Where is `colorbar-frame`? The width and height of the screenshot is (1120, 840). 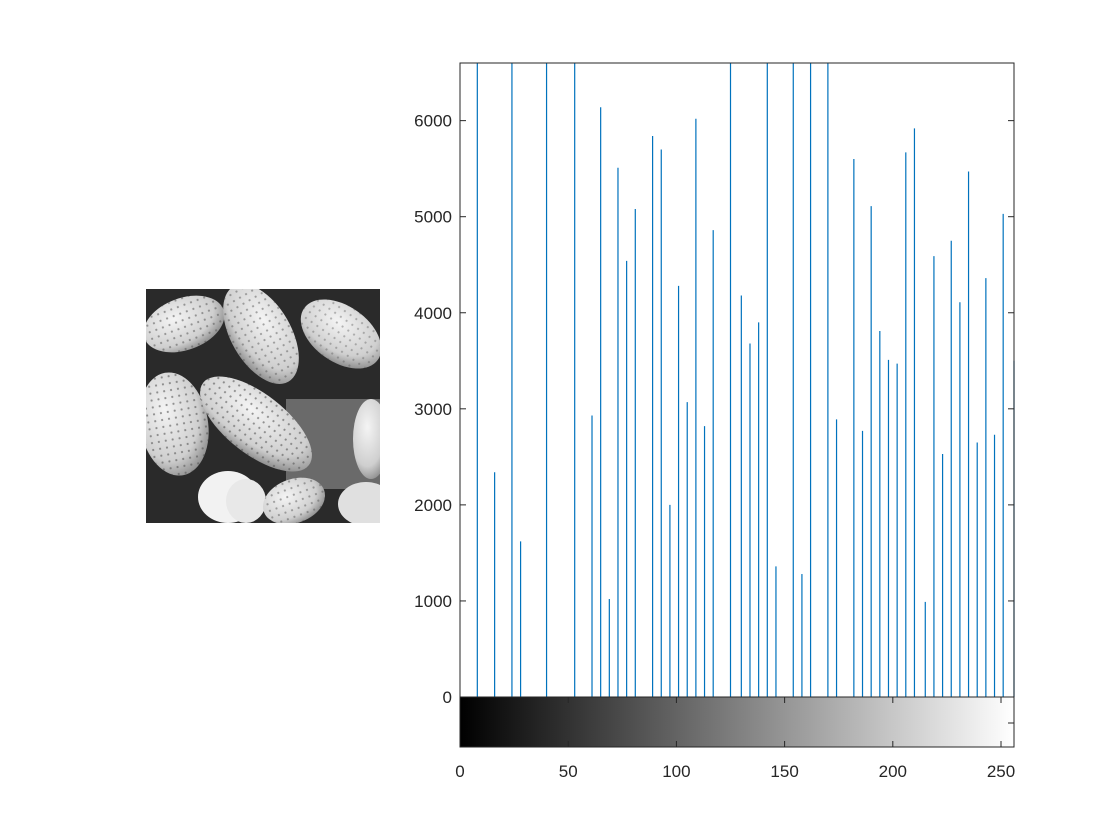 colorbar-frame is located at coordinates (737, 722).